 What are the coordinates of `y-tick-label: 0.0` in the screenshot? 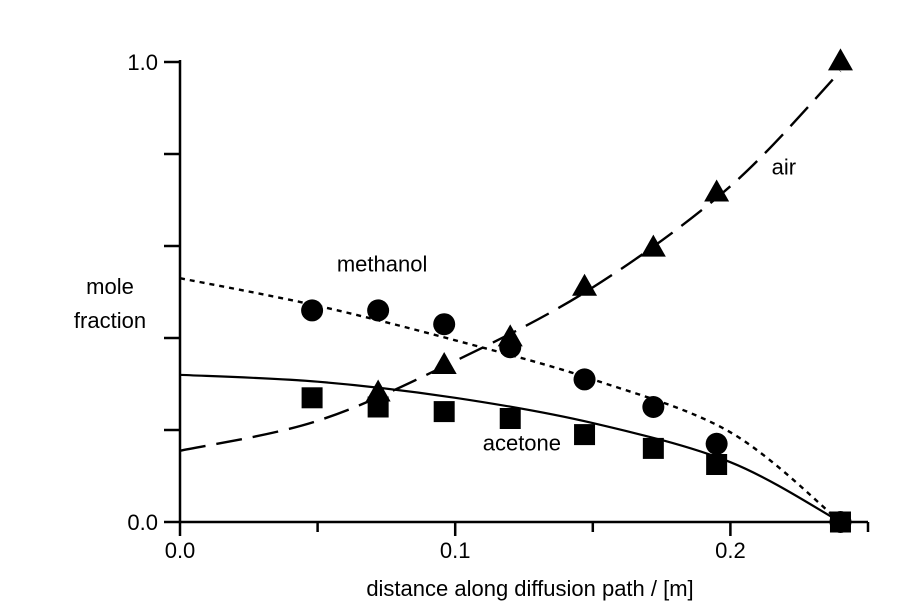 It's located at (142, 522).